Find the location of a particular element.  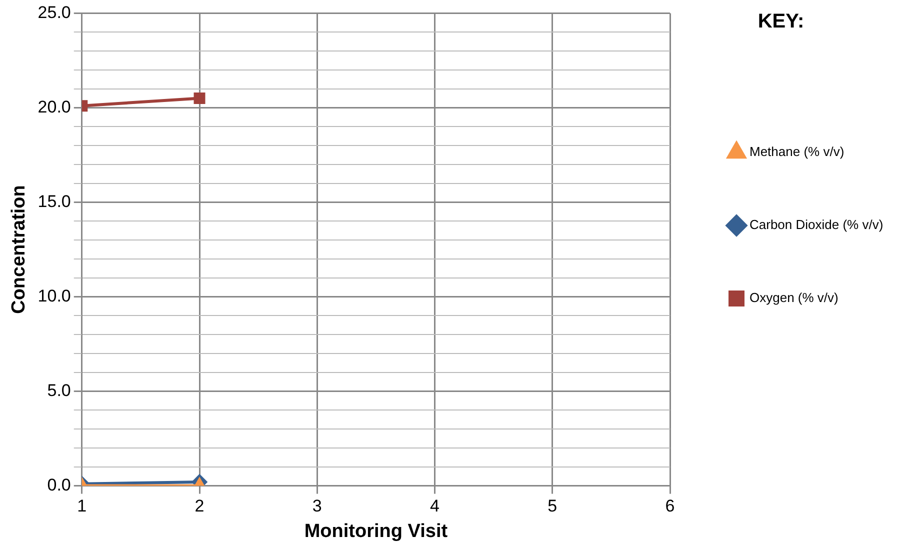

legend-label: Carbon Dioxide (% v/v) is located at coordinates (817, 224).